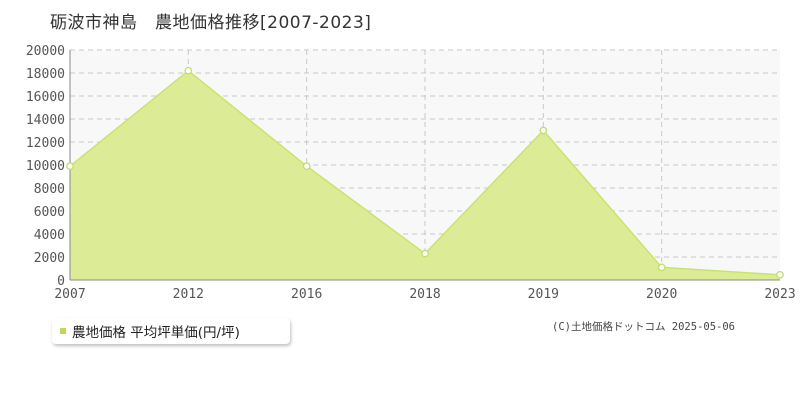  Describe the element at coordinates (49, 189) in the screenshot. I see `y-tick-label: 8000` at that location.